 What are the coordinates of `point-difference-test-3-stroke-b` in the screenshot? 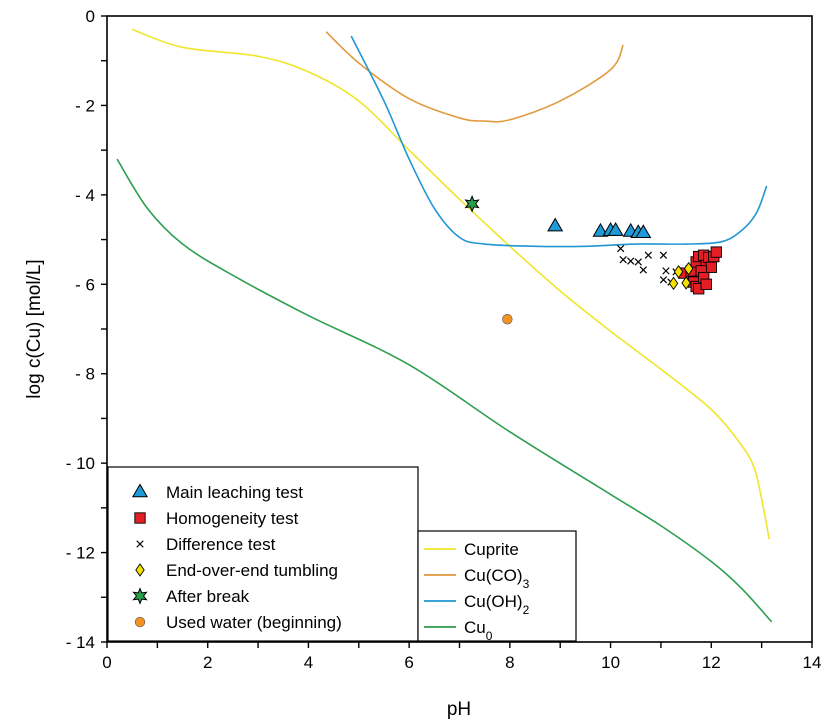 It's located at (638, 262).